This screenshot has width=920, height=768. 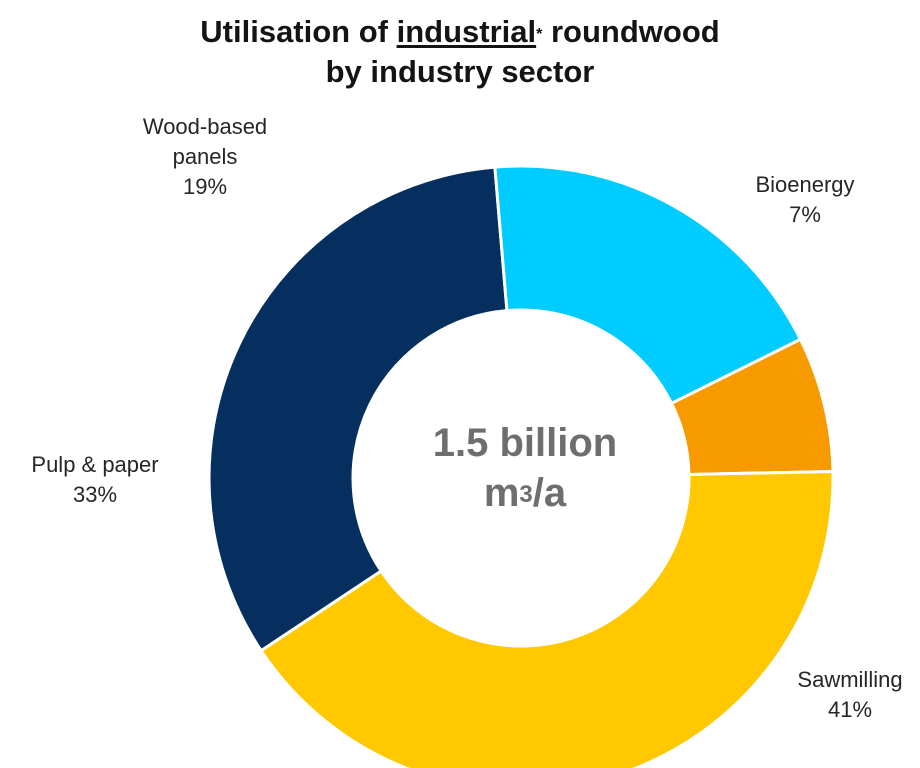 I want to click on slice-category-label: Bioenergy, so click(x=805, y=184).